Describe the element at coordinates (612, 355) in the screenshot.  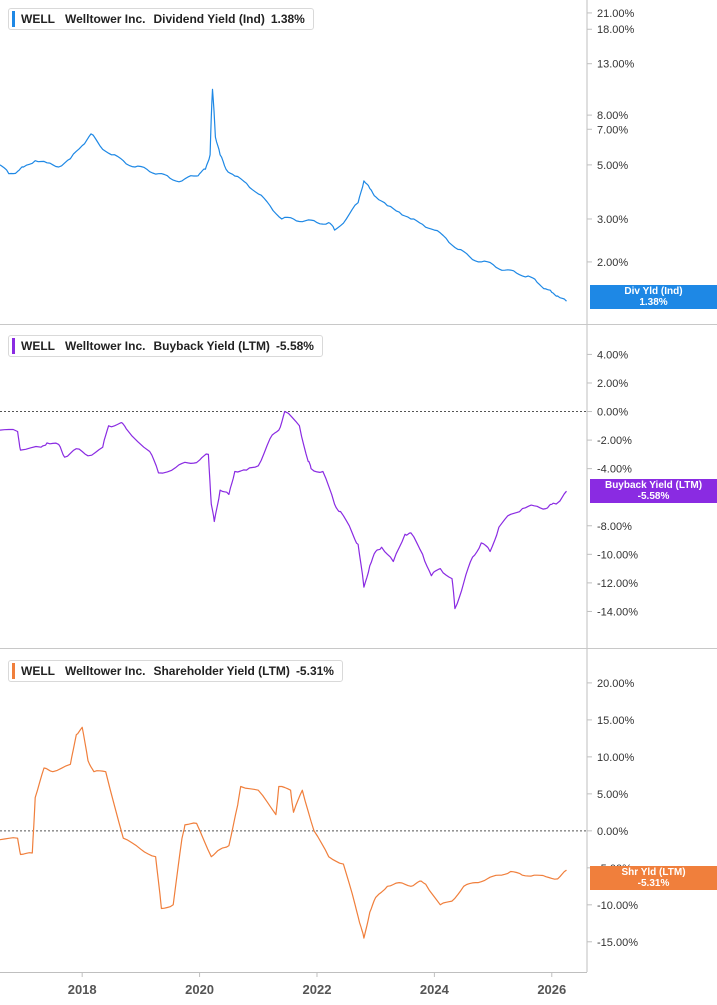
I see `y-tick-label: 4.00%` at that location.